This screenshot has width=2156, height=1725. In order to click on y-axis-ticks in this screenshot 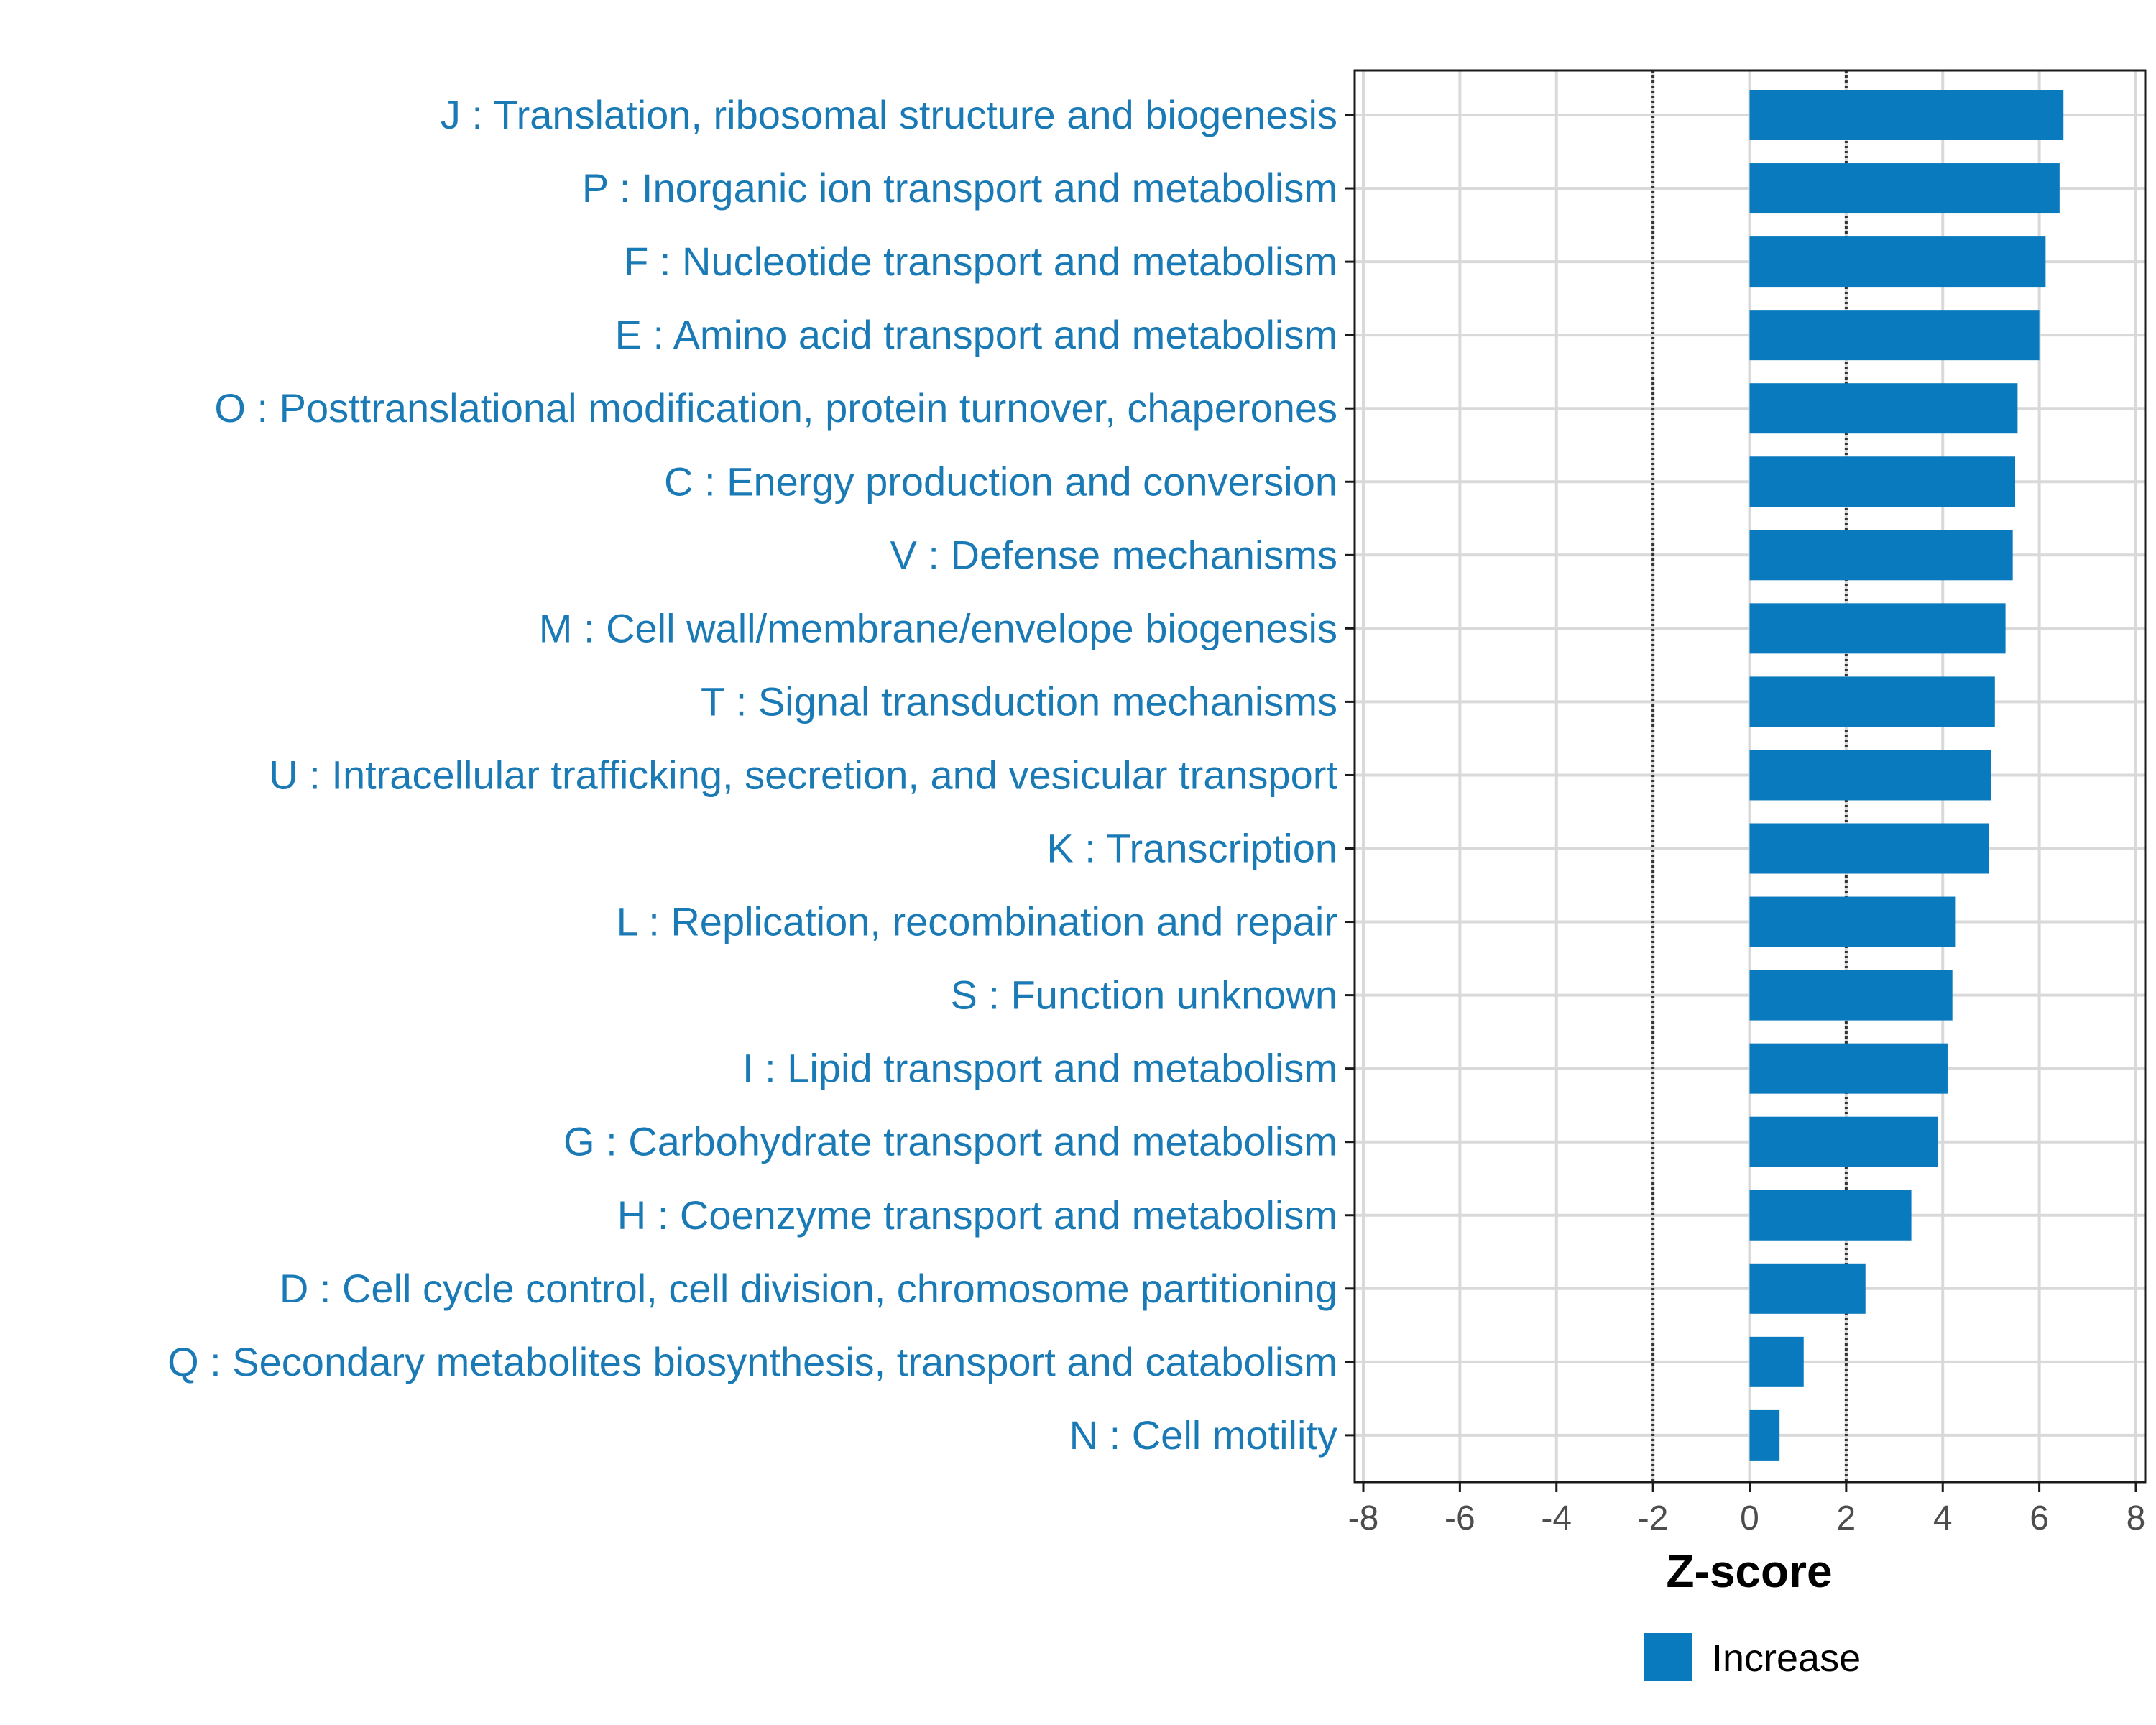, I will do `click(1350, 775)`.